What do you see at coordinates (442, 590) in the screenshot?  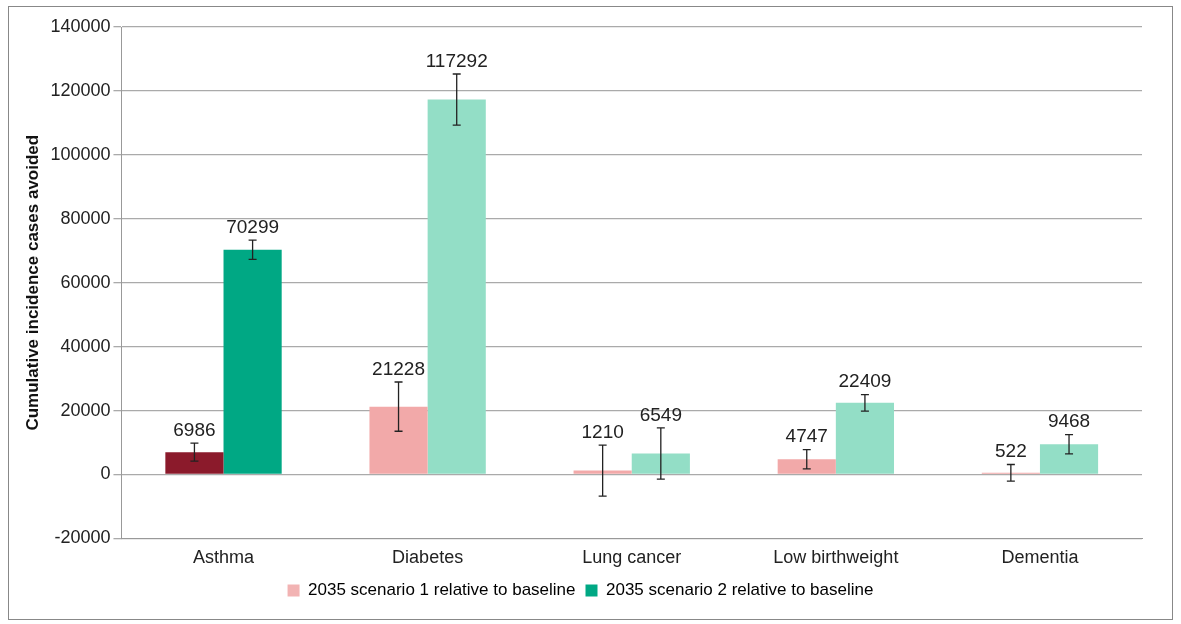 I see `legend-label: 2035 scenario 1 relative to baseline` at bounding box center [442, 590].